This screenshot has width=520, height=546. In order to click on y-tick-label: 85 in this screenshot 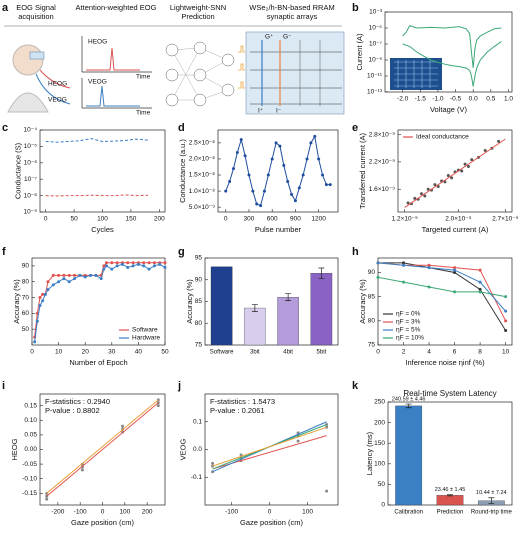, I will do `click(199, 301)`.